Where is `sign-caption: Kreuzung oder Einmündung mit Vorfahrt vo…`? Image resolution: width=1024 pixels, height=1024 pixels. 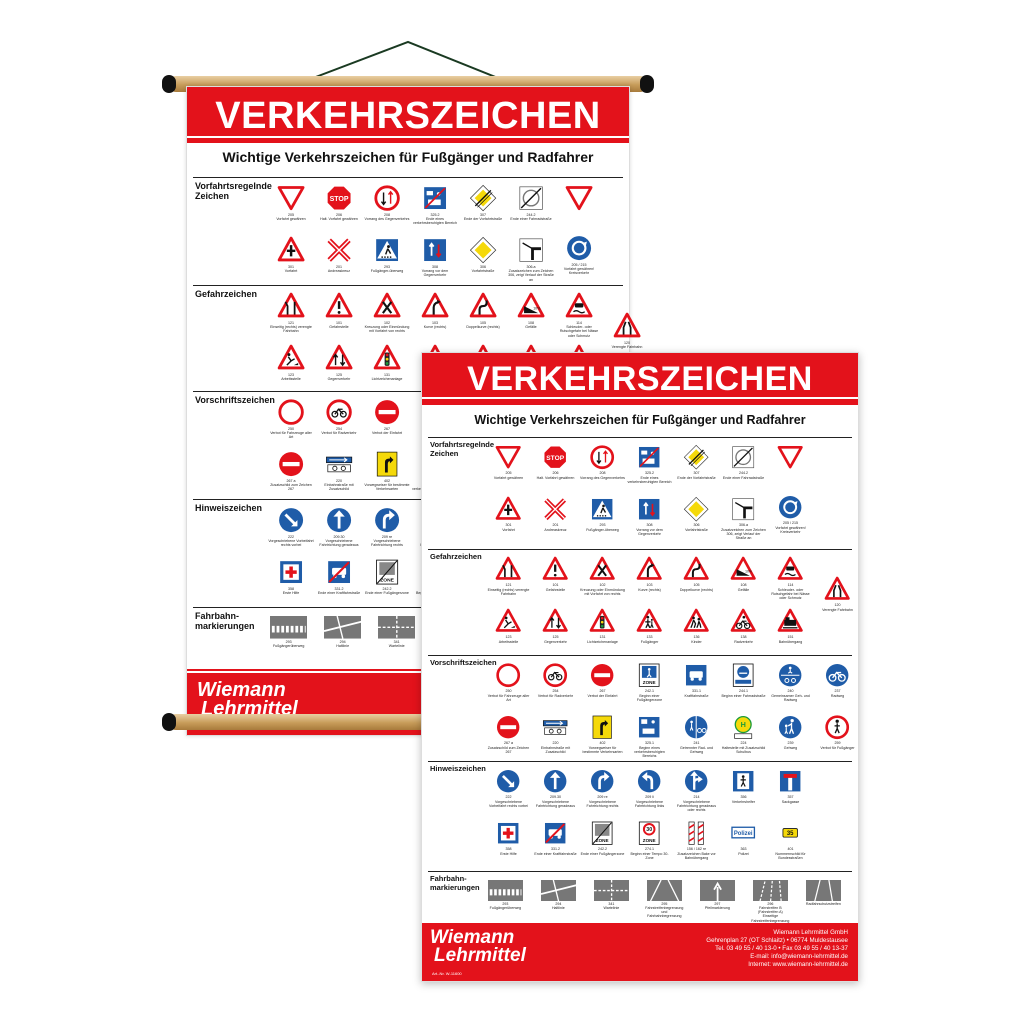
sign-caption: Kreuzung oder Einmündung mit Vorfahrt vo… is located at coordinates (387, 329).